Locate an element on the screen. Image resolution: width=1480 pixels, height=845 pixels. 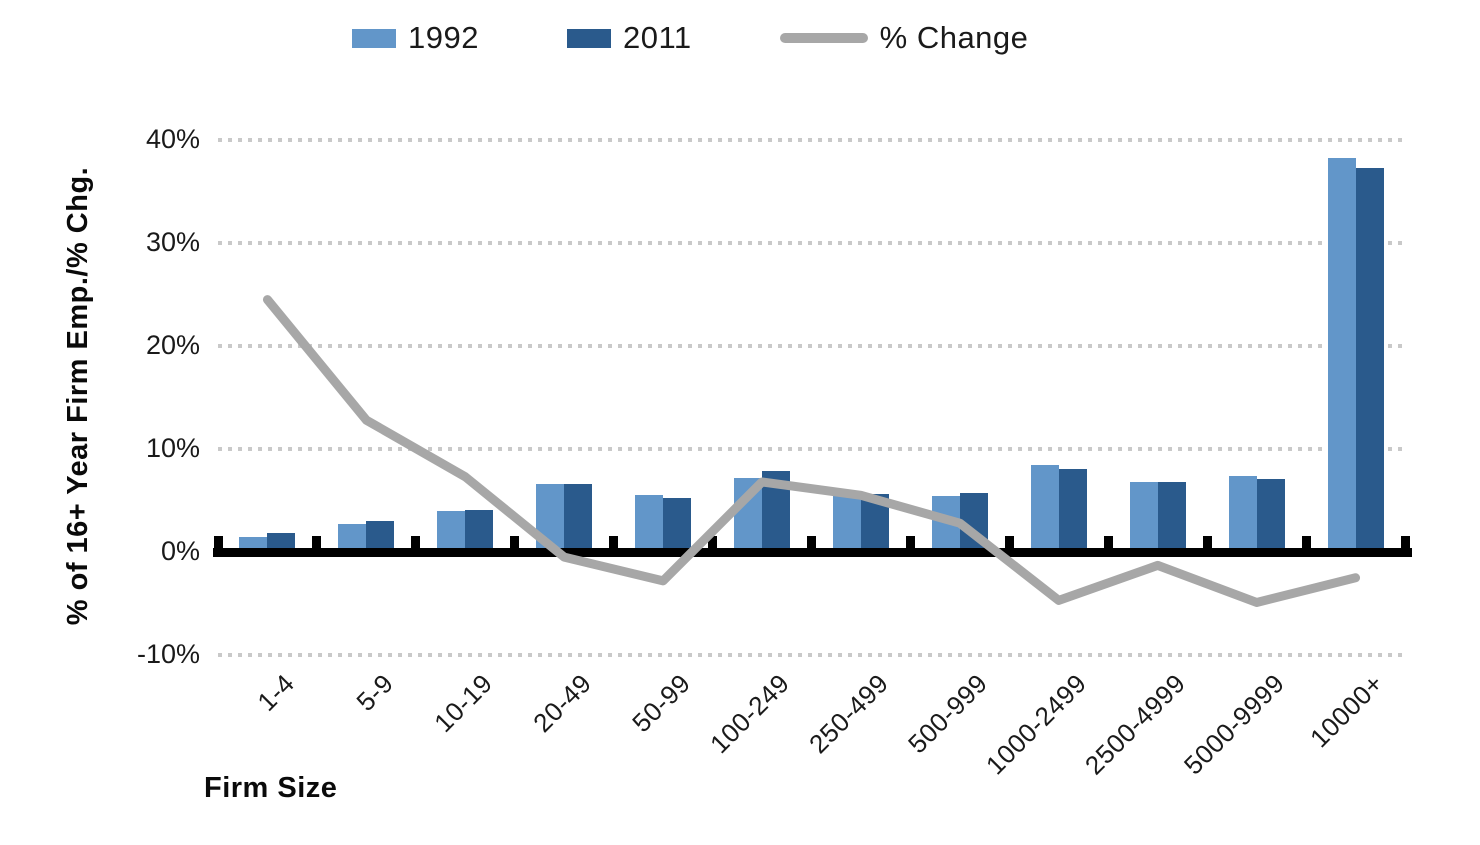
y-tick-label: -10% is located at coordinates (168, 654).